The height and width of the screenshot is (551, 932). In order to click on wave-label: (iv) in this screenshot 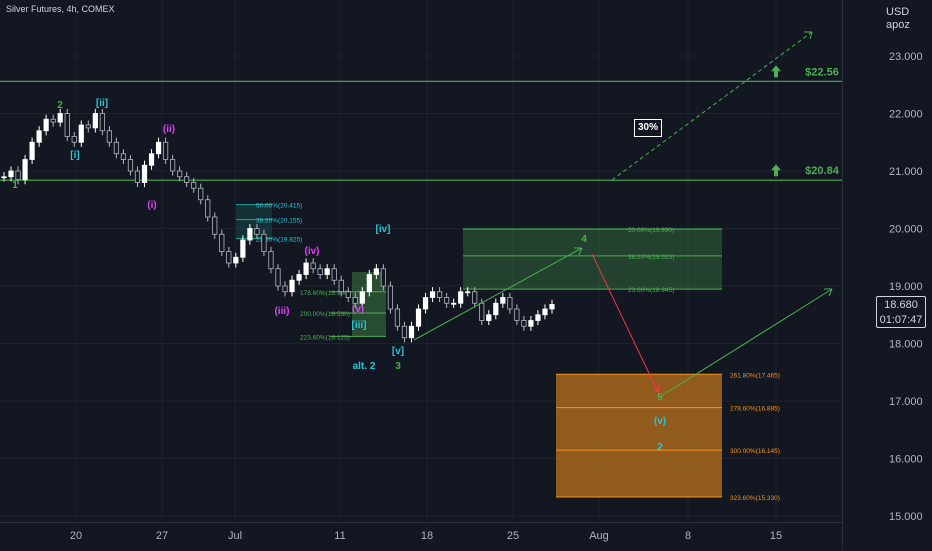, I will do `click(312, 251)`.